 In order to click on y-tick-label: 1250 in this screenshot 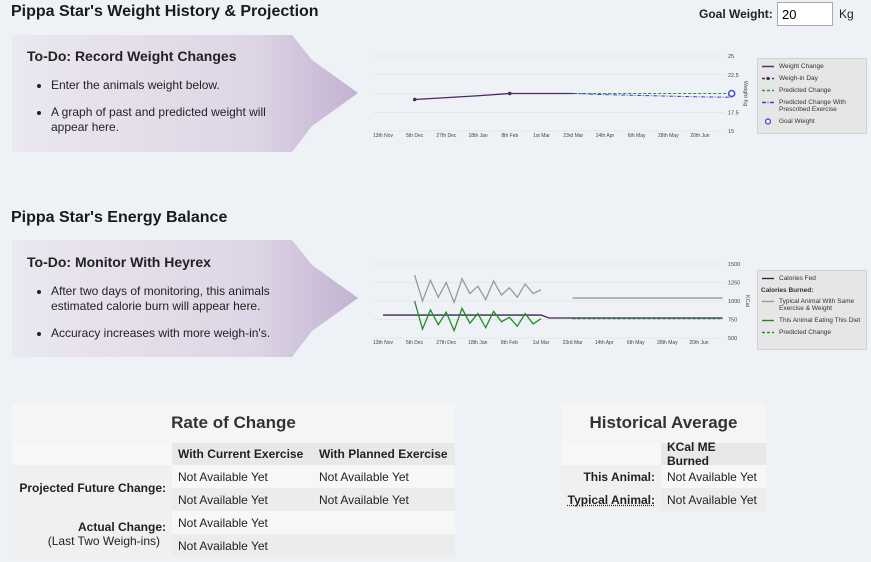, I will do `click(734, 284)`.